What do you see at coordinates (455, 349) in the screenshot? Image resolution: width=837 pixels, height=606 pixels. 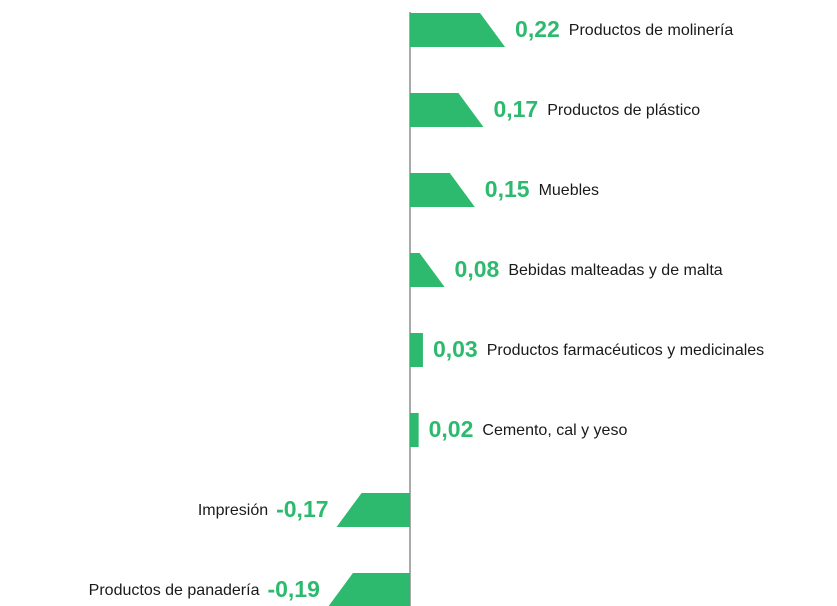 I see `value-label: 0,03` at bounding box center [455, 349].